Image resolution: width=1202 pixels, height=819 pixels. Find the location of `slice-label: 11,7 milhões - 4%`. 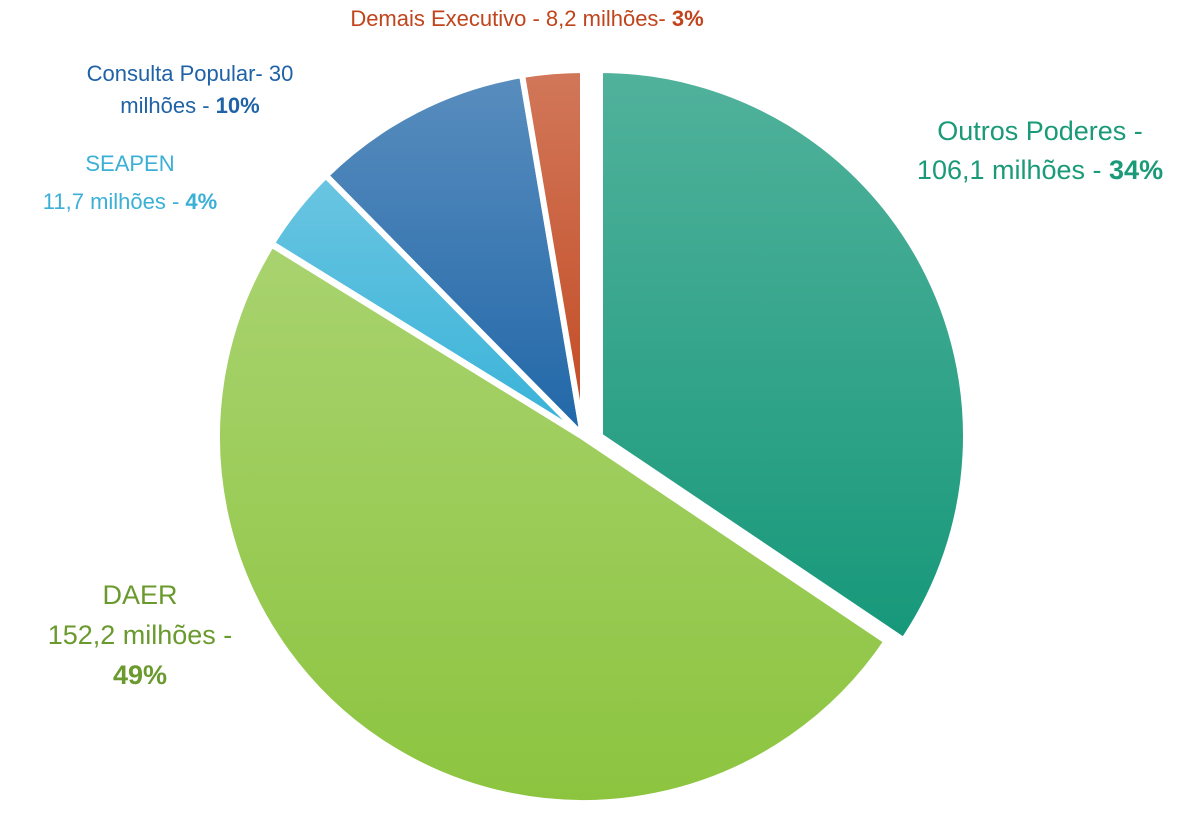

slice-label: 11,7 milhões - 4% is located at coordinates (130, 201).